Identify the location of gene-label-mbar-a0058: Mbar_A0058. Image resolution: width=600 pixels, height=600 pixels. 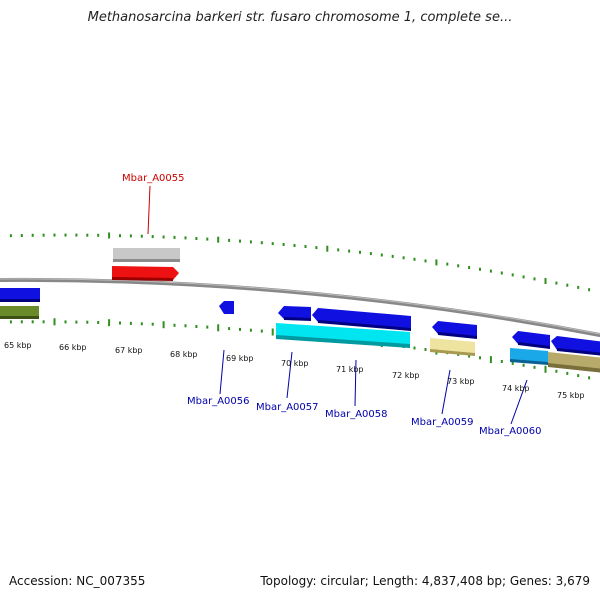
(356, 414).